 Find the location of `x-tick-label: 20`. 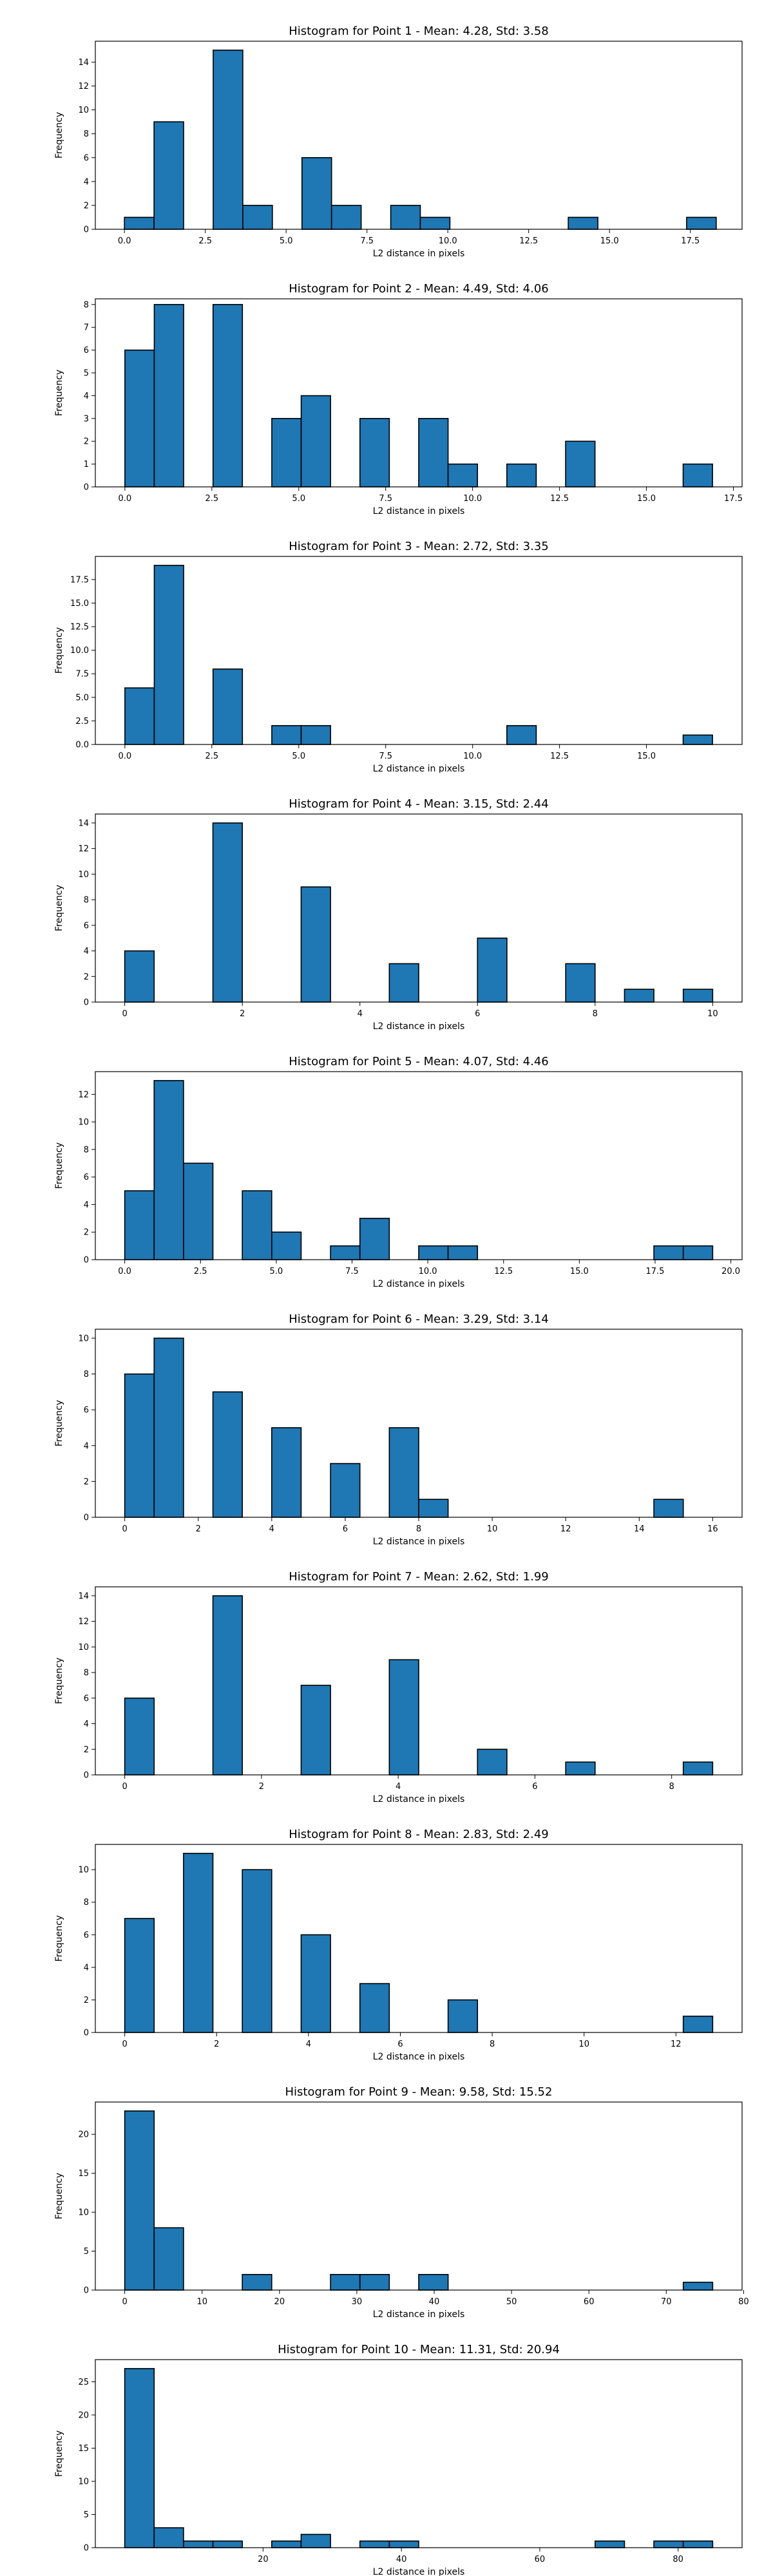

x-tick-label: 20 is located at coordinates (279, 2302).